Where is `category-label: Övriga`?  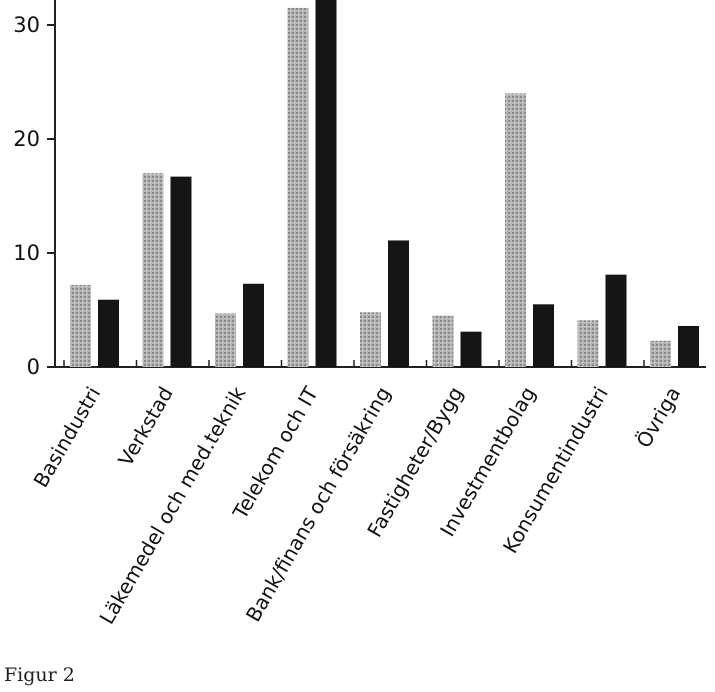 category-label: Övriga is located at coordinates (658, 417).